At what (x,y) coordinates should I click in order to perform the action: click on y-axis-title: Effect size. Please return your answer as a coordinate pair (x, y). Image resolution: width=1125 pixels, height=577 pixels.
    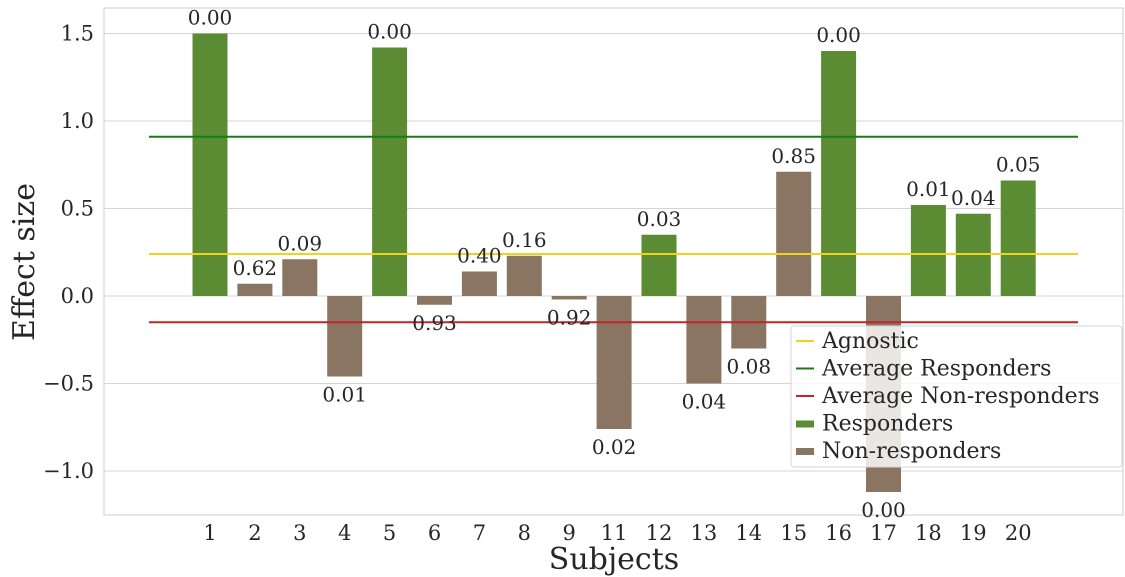
    Looking at the image, I should click on (24, 262).